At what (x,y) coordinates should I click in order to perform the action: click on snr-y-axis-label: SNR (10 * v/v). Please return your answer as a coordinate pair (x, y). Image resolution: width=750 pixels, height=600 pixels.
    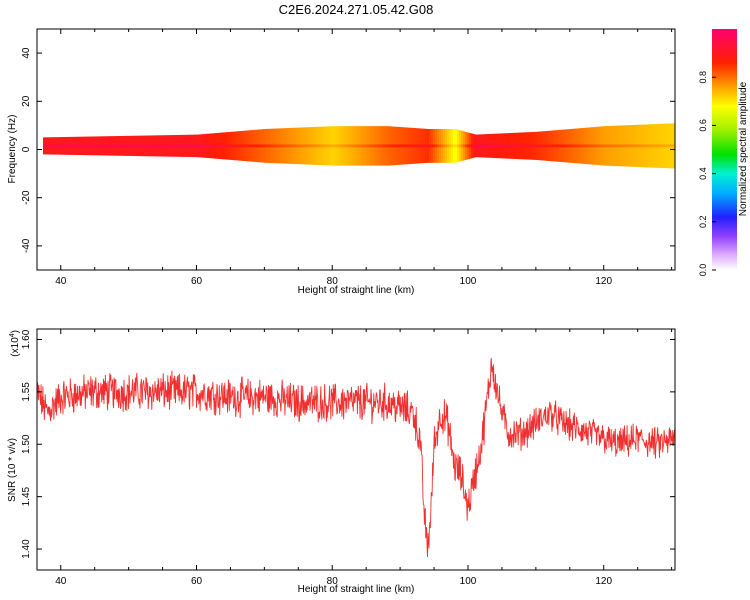
    Looking at the image, I should click on (12, 470).